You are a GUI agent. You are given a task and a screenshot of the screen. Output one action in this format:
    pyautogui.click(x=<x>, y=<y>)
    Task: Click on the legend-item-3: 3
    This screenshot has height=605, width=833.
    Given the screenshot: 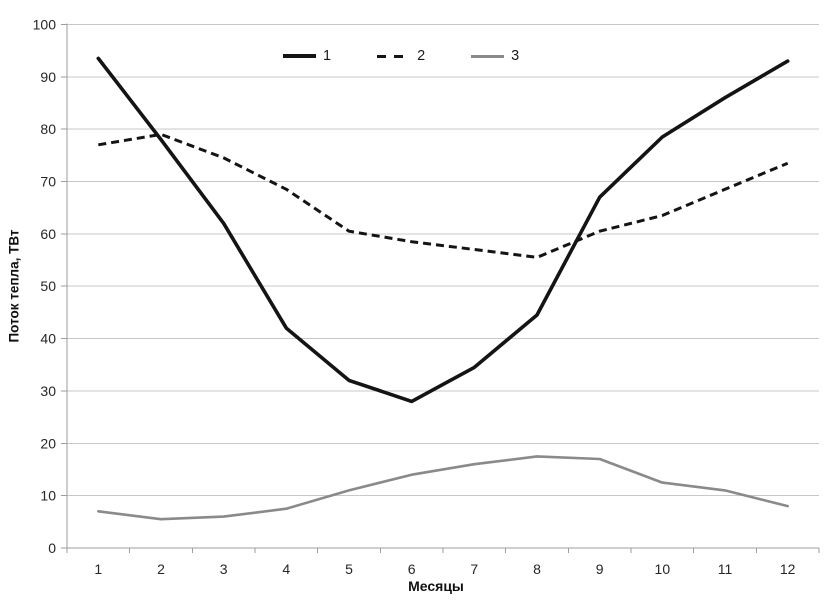 What is the action you would take?
    pyautogui.click(x=495, y=56)
    